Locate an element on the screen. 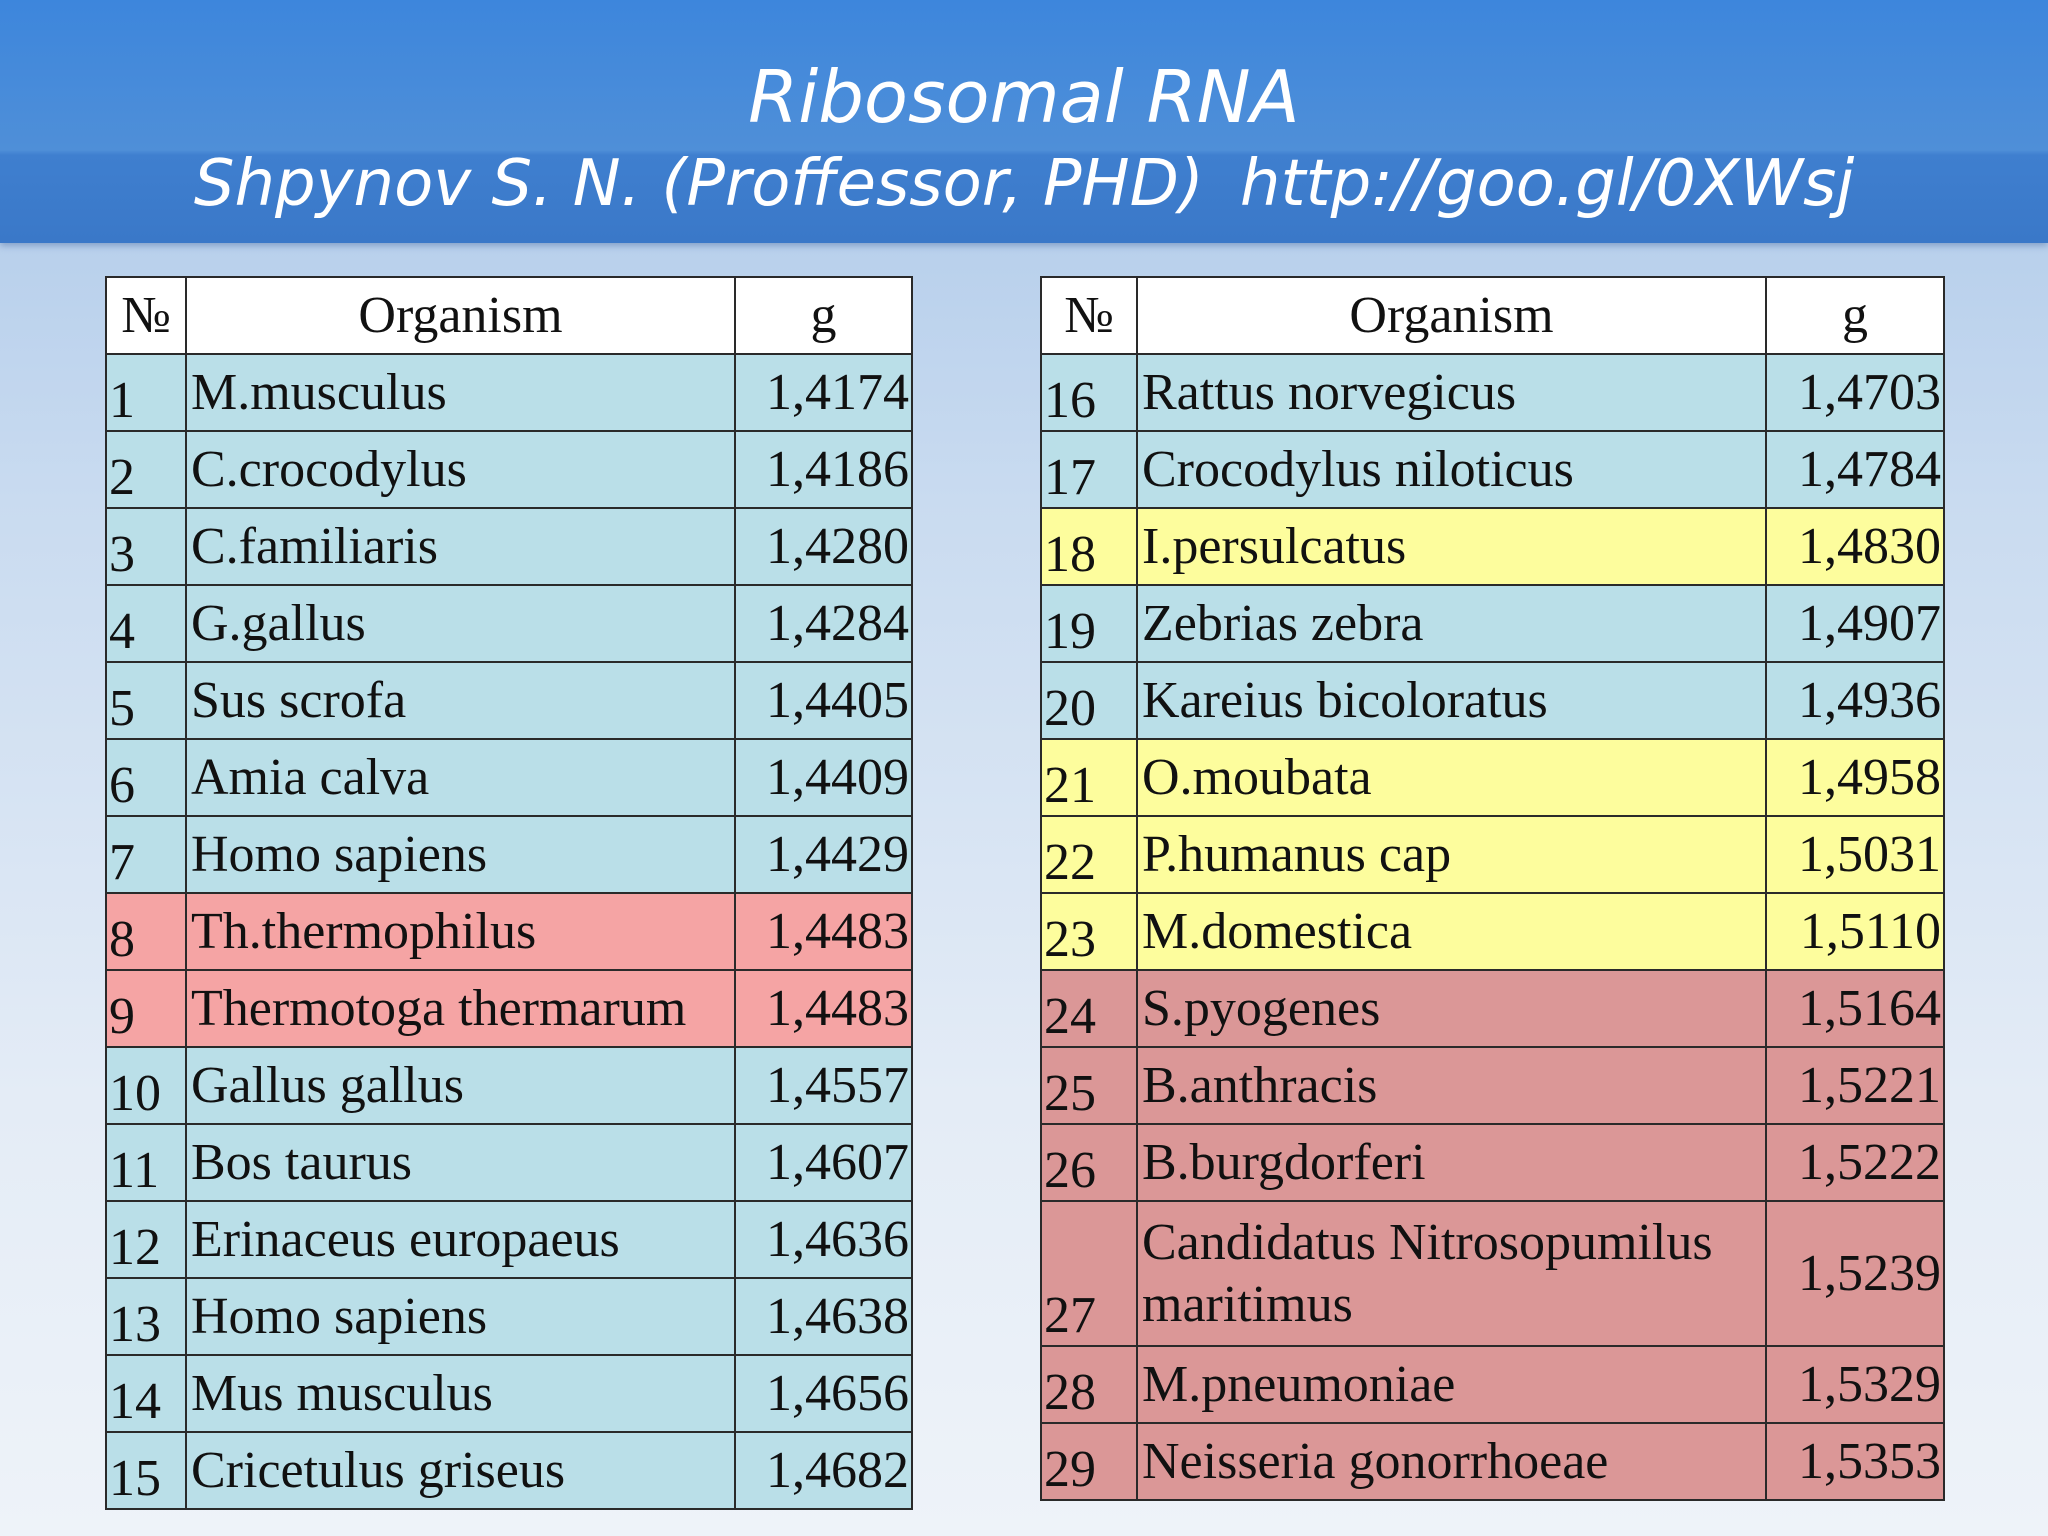 The height and width of the screenshot is (1536, 2048). row-number: 26 is located at coordinates (1089, 1162).